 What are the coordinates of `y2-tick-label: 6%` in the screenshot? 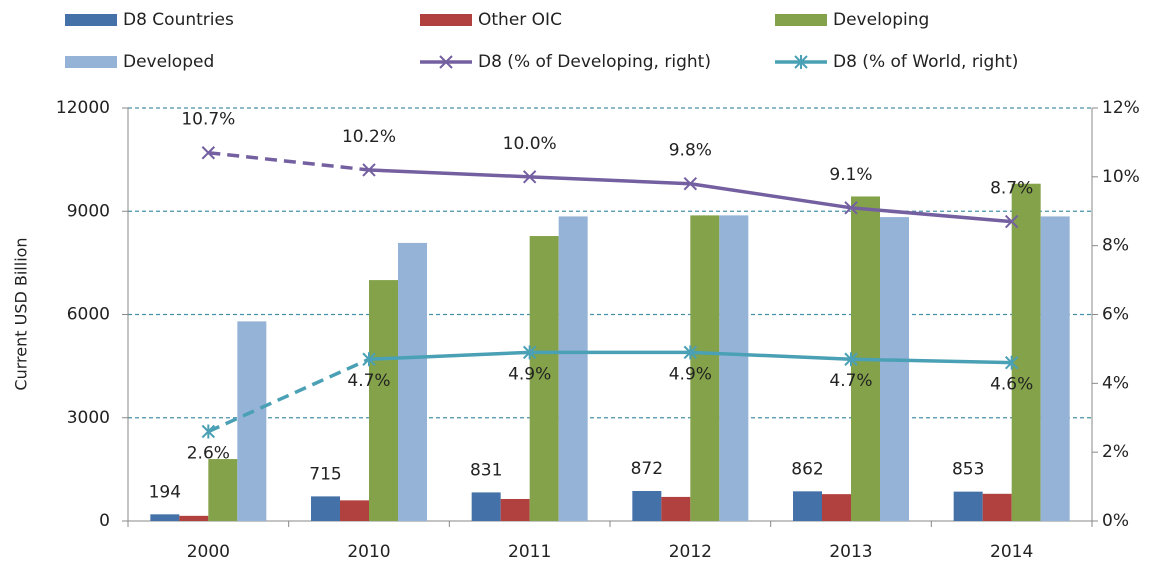 It's located at (1115, 315).